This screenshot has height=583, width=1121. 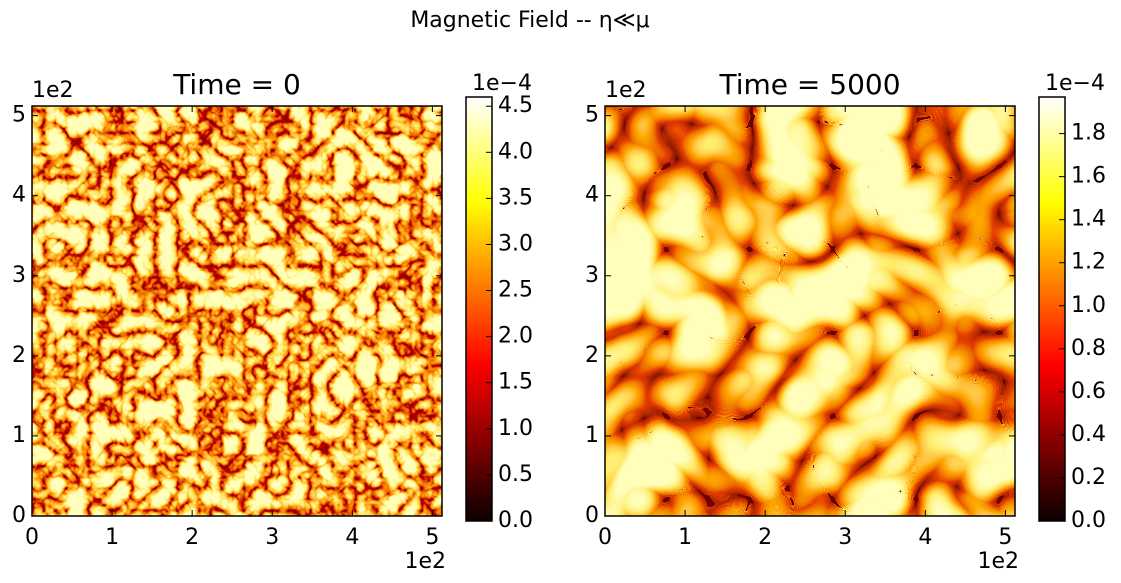 What do you see at coordinates (515, 290) in the screenshot?
I see `colorbar-tick-label: 2.5` at bounding box center [515, 290].